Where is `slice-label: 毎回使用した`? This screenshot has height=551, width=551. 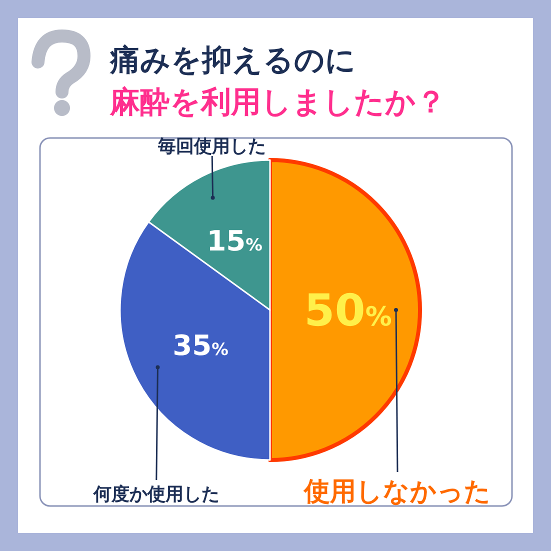
slice-label: 毎回使用した is located at coordinates (211, 146).